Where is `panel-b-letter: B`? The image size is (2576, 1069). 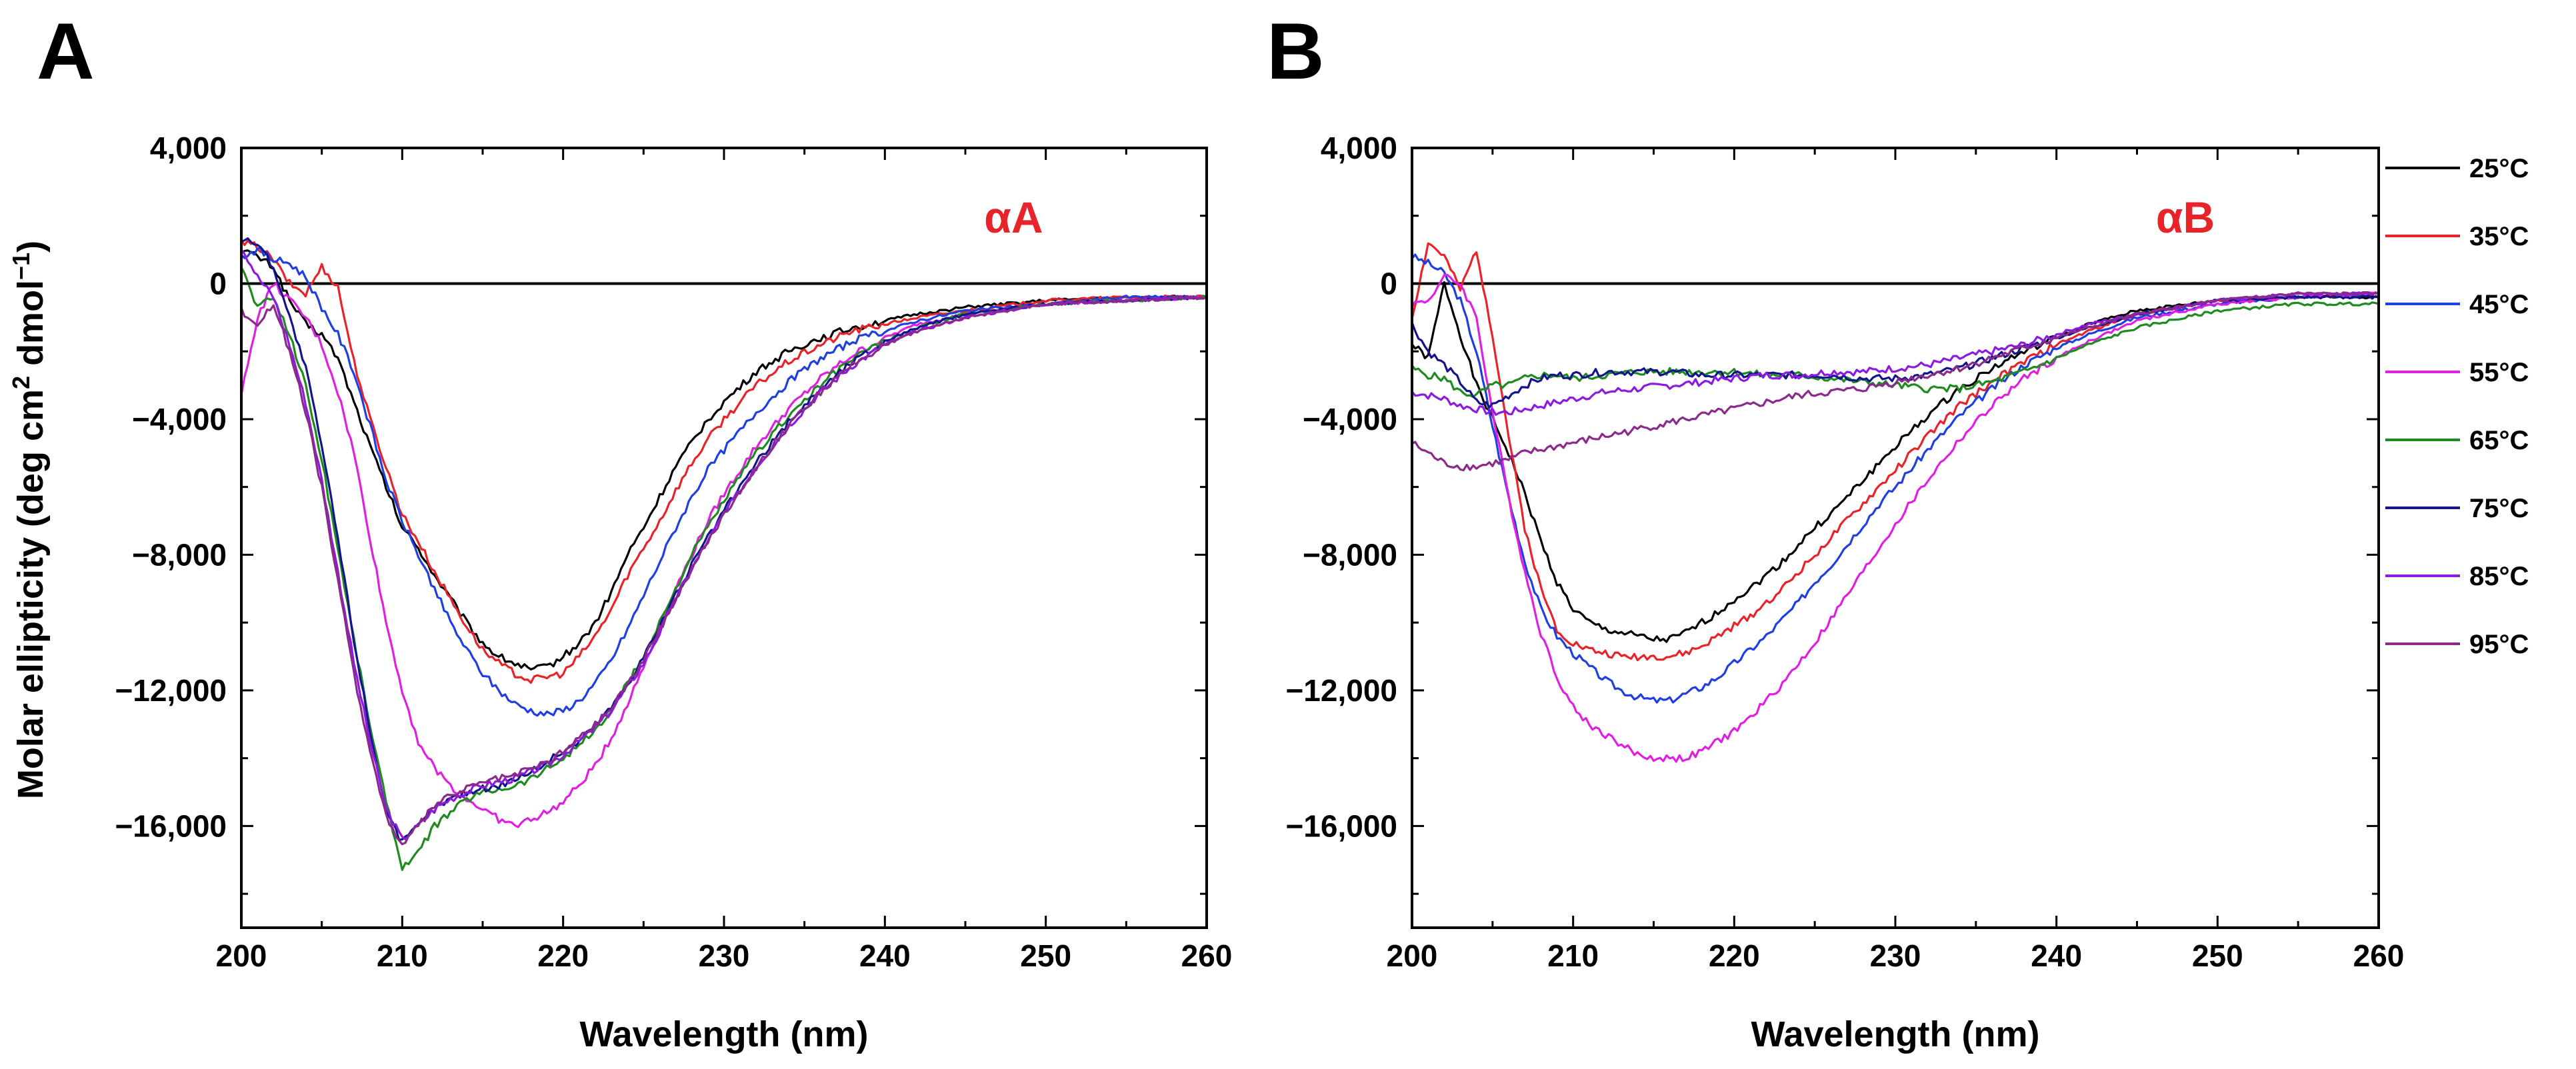 panel-b-letter: B is located at coordinates (1296, 51).